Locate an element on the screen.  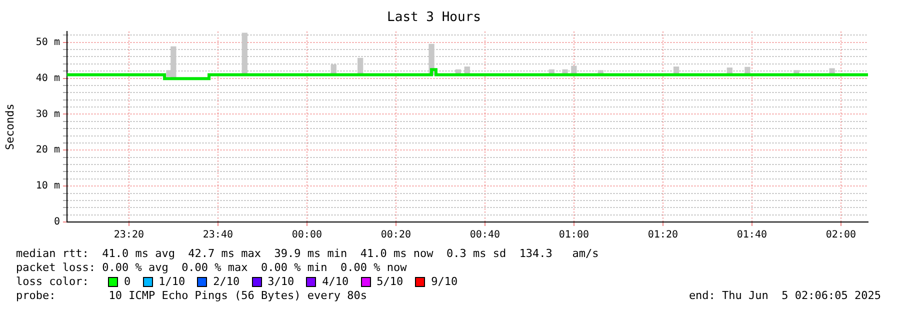
text: 5/10 is located at coordinates (390, 282).